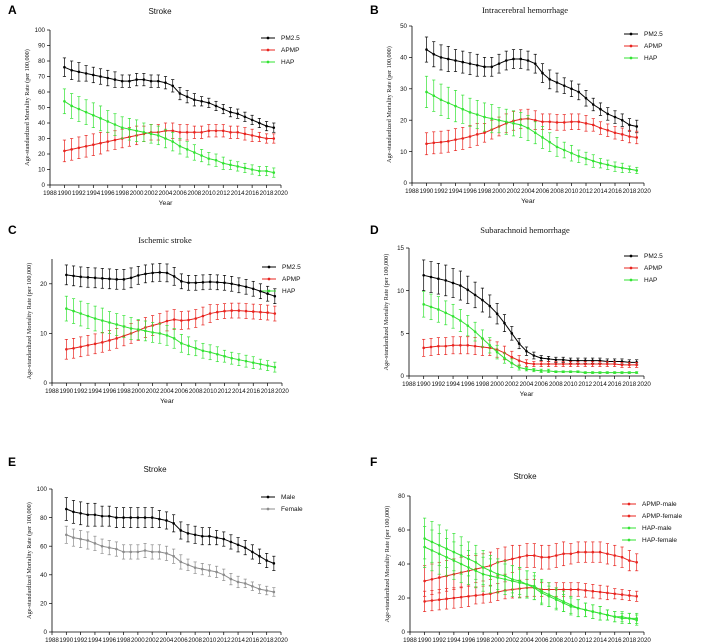 This screenshot has width=708, height=643. What do you see at coordinates (194, 193) in the screenshot?
I see `x-tick-label: 2008` at bounding box center [194, 193].